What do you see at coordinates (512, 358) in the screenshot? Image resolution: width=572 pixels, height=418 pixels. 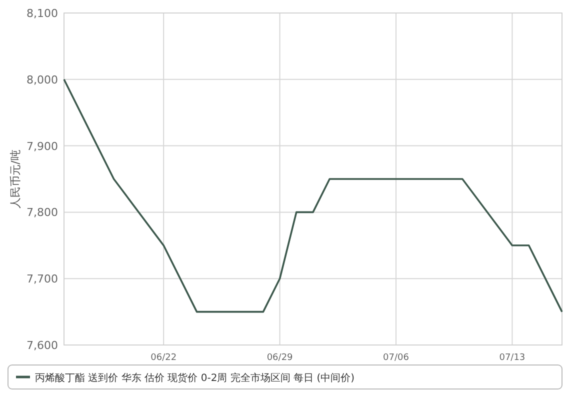 I see `x-tick-label: 07/13` at bounding box center [512, 358].